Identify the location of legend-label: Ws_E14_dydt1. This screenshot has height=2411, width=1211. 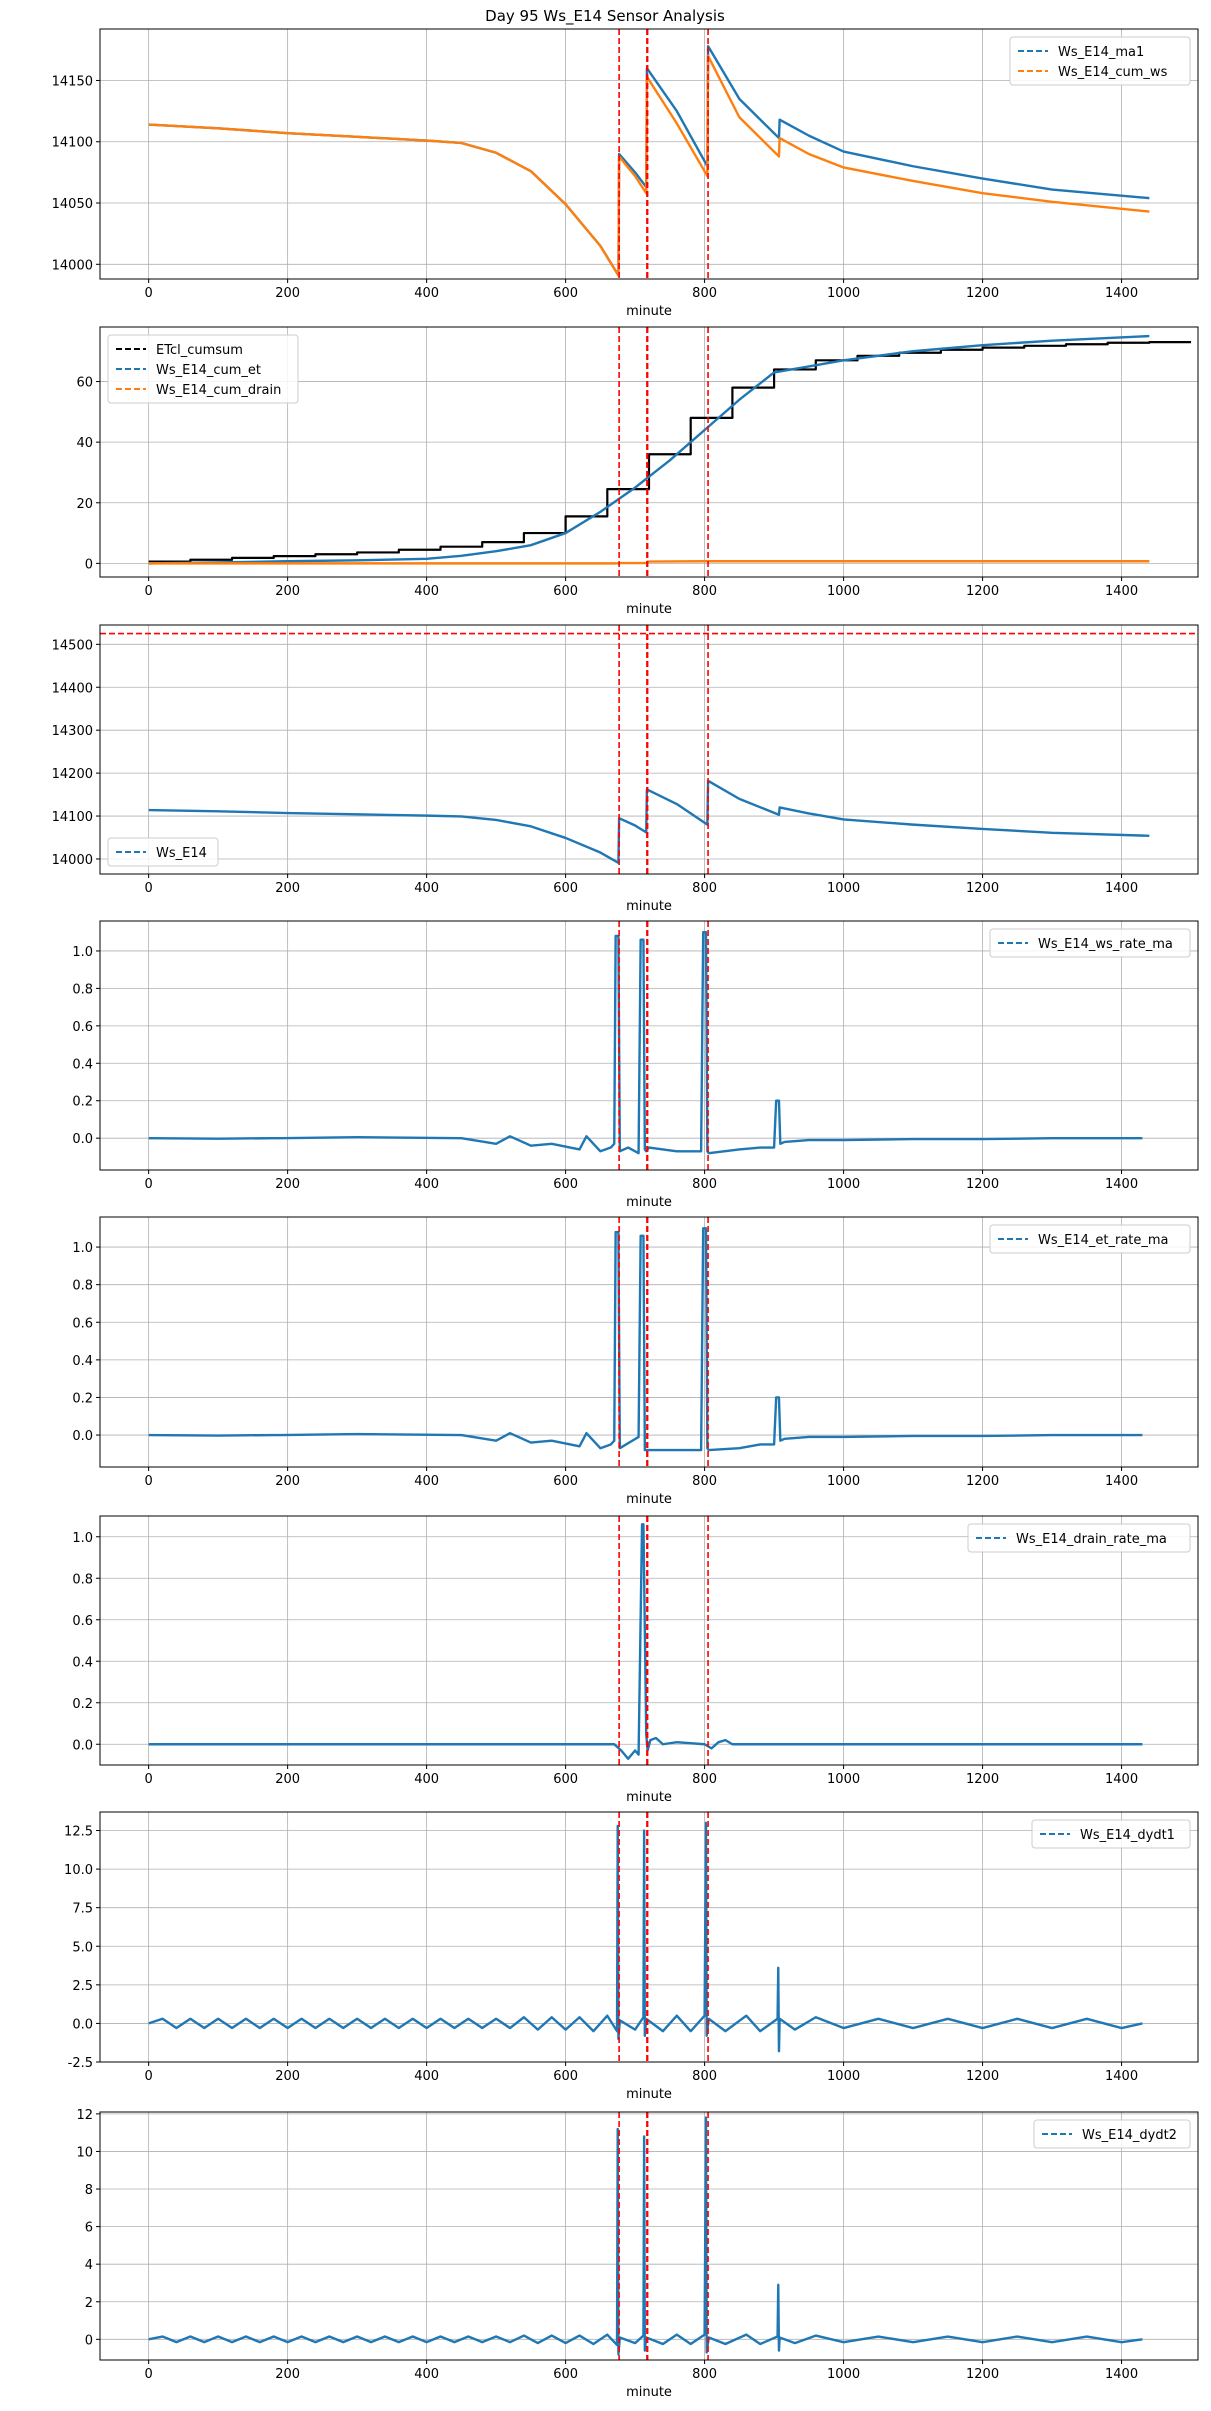
(1127, 1835).